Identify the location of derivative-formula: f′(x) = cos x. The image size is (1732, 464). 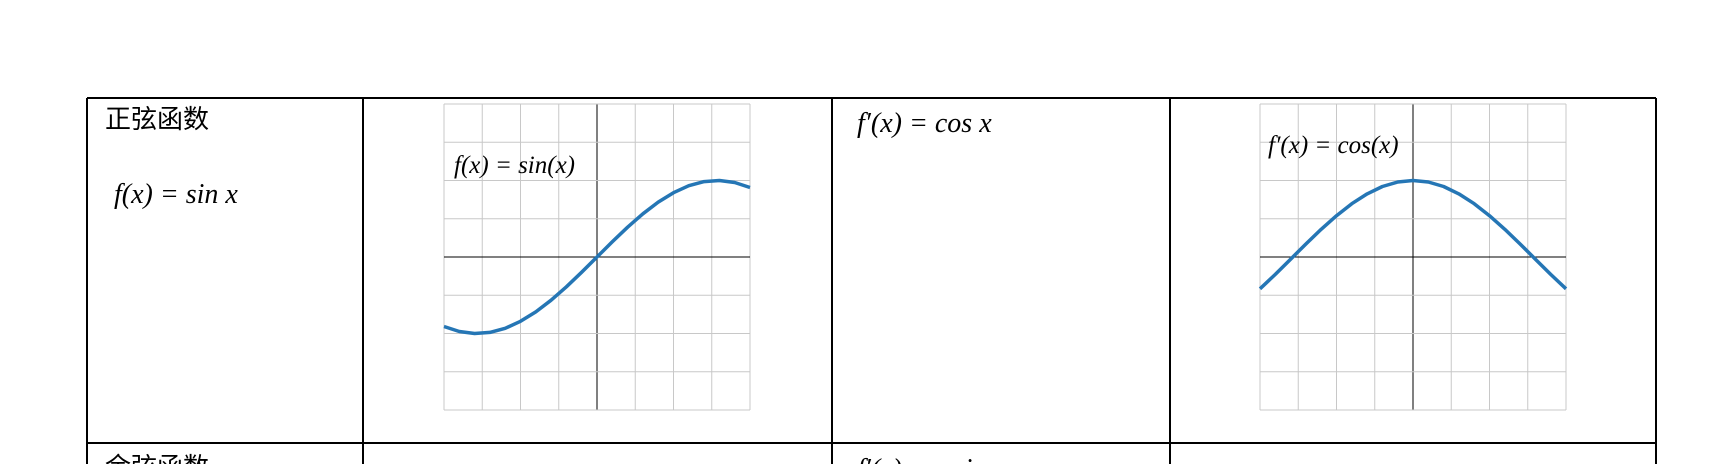
(924, 123).